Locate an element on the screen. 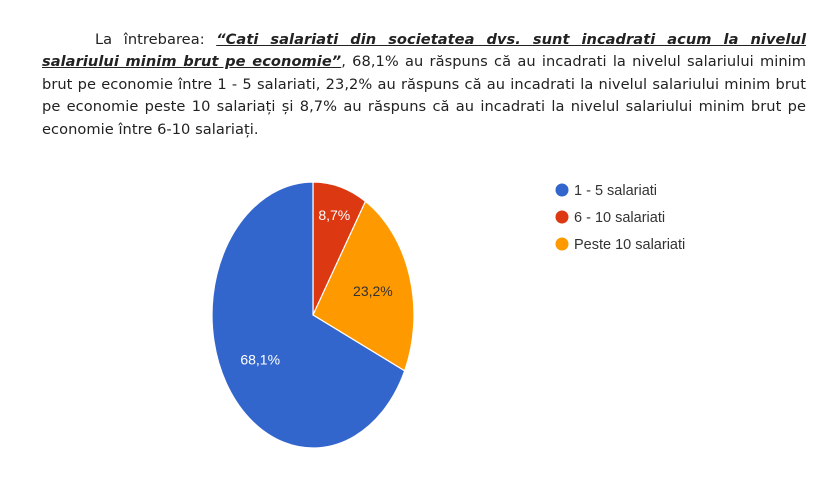  pie-slice-labels: 8,7% 23,2% 68,1% is located at coordinates (316, 287).